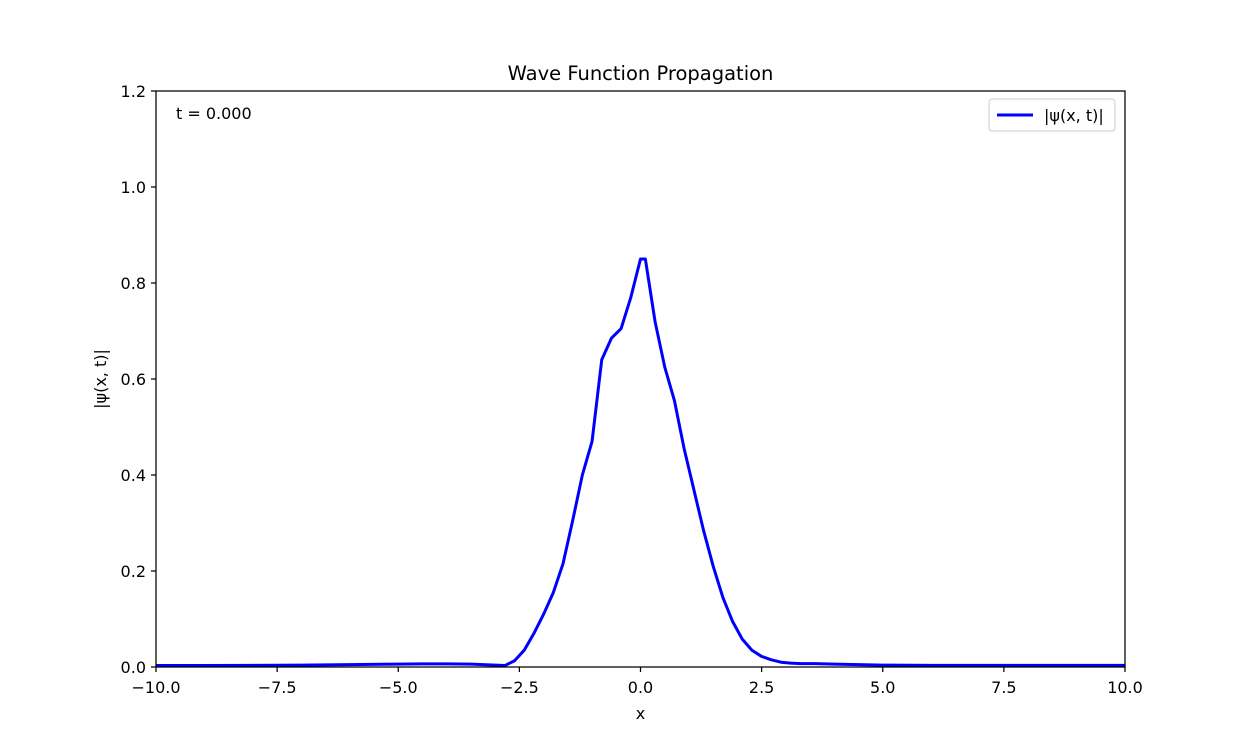 The image size is (1250, 754). What do you see at coordinates (1074, 115) in the screenshot?
I see `legend-entry-label: |ψ(x, t)|` at bounding box center [1074, 115].